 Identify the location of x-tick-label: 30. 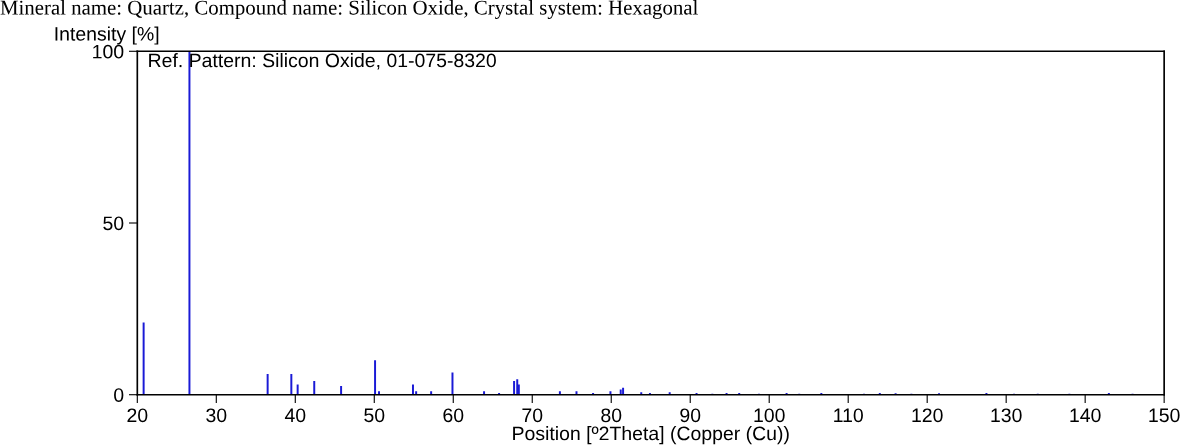
(216, 415).